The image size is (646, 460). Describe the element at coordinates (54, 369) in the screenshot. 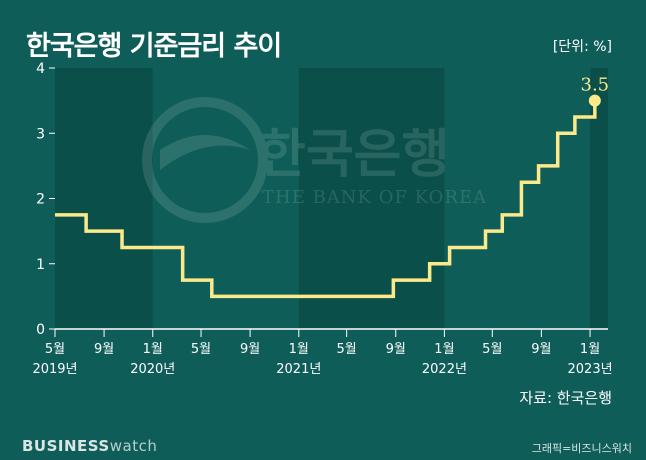

I see `x-year-label: 2019년` at that location.